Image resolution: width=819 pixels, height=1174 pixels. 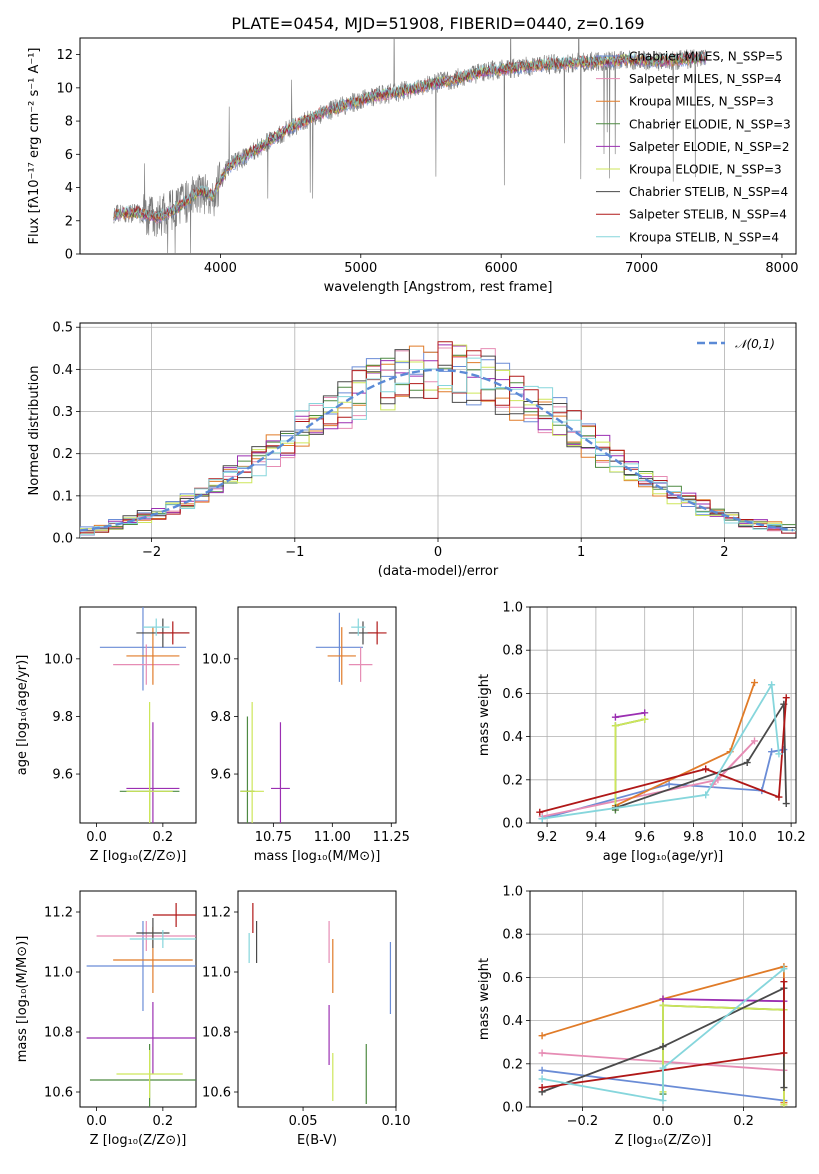 I want to click on x-tick-label: 4000, so click(x=220, y=268).